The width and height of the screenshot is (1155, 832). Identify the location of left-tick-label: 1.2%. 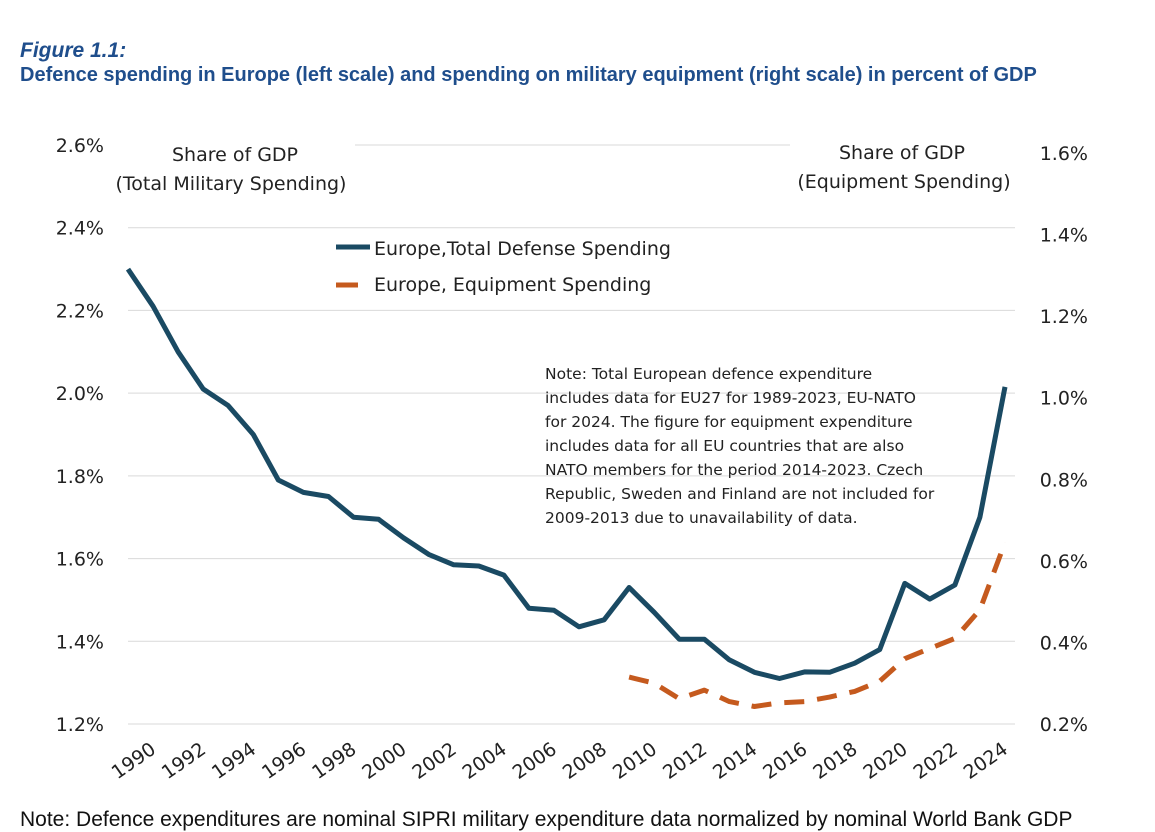
(80, 725).